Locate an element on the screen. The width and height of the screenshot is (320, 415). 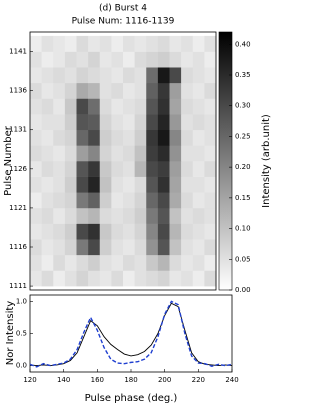
colorbar-label: Intensity (arb.unit) is located at coordinates (266, 161).